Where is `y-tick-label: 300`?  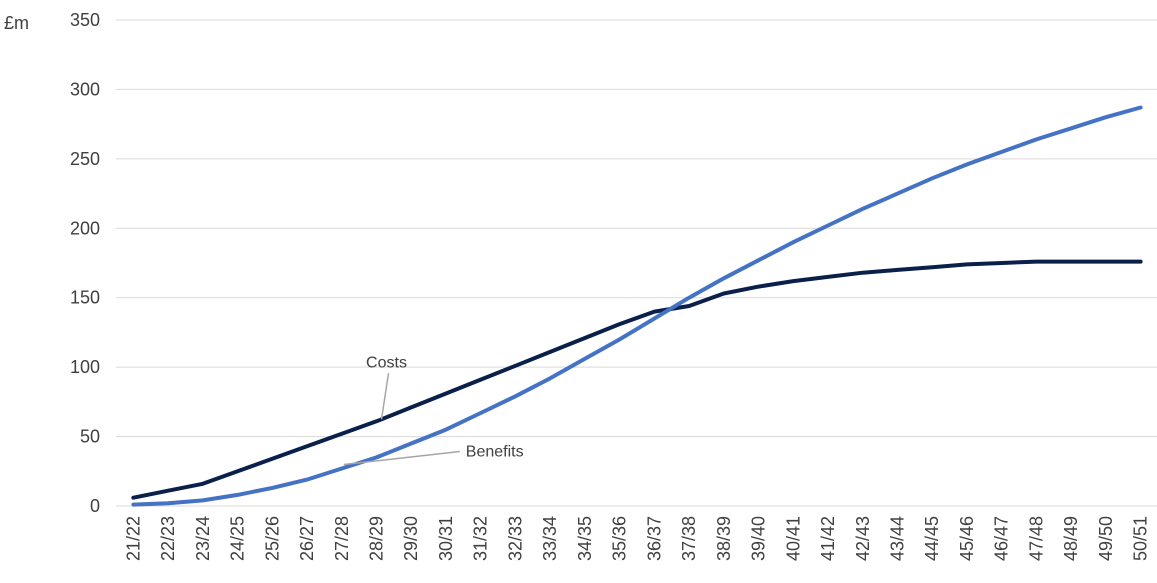 y-tick-label: 300 is located at coordinates (85, 89).